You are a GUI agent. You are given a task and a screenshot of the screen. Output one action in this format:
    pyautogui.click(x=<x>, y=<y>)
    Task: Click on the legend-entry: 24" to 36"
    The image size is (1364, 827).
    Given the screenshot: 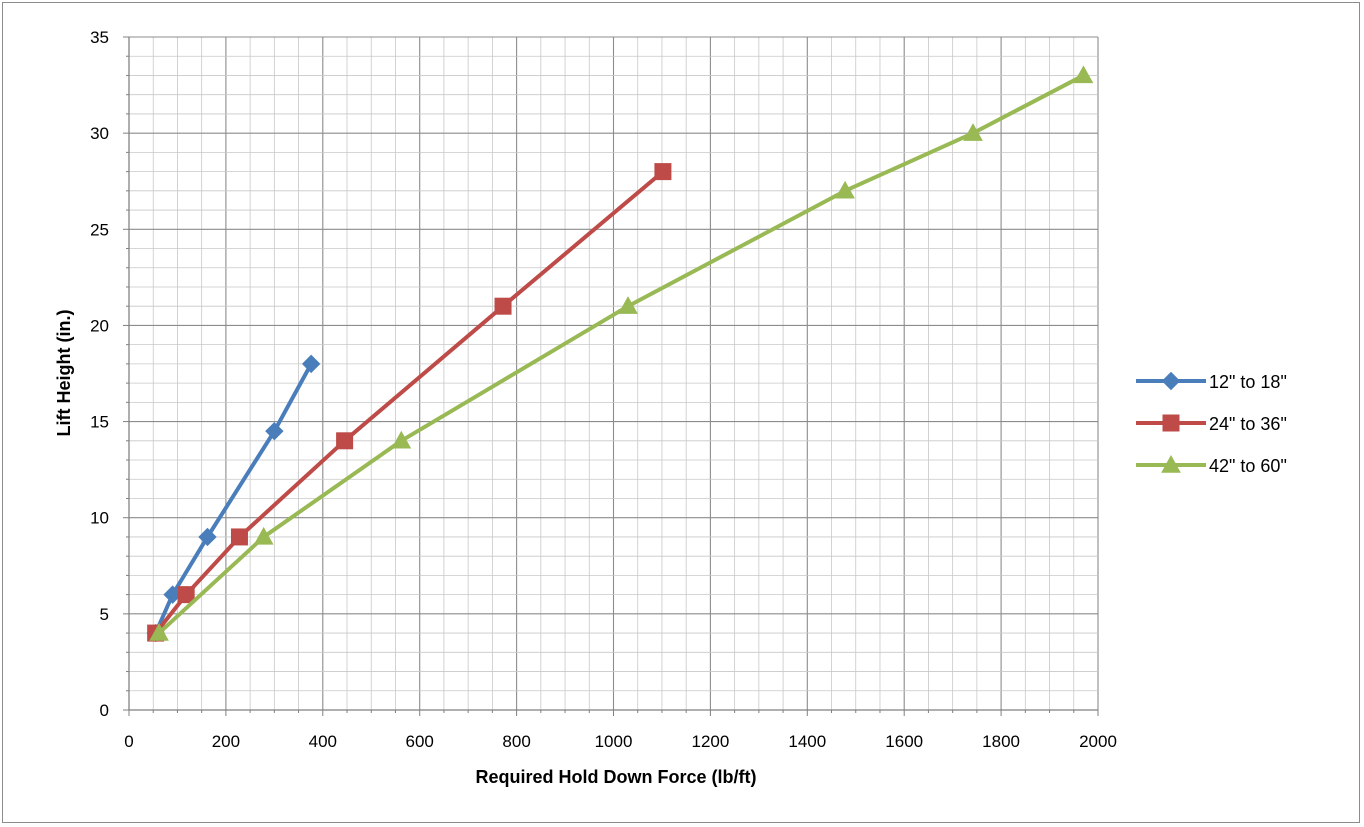 What is the action you would take?
    pyautogui.click(x=1211, y=424)
    